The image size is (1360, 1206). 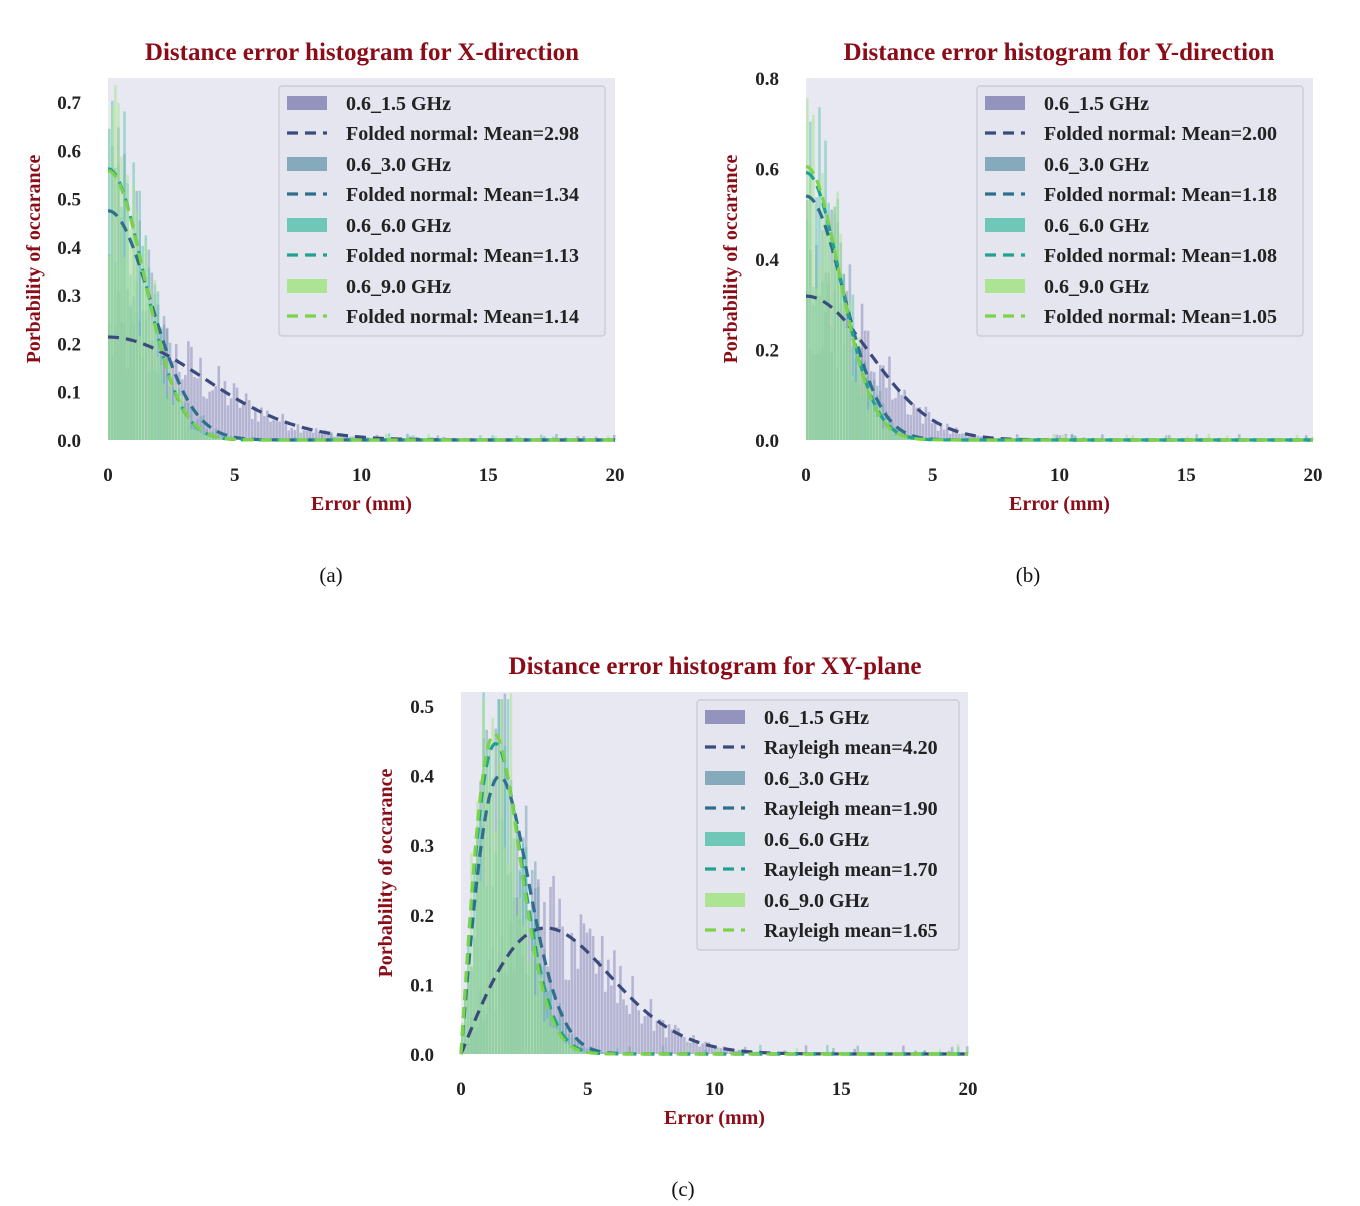 I want to click on x-tick-label: 20, so click(x=615, y=475).